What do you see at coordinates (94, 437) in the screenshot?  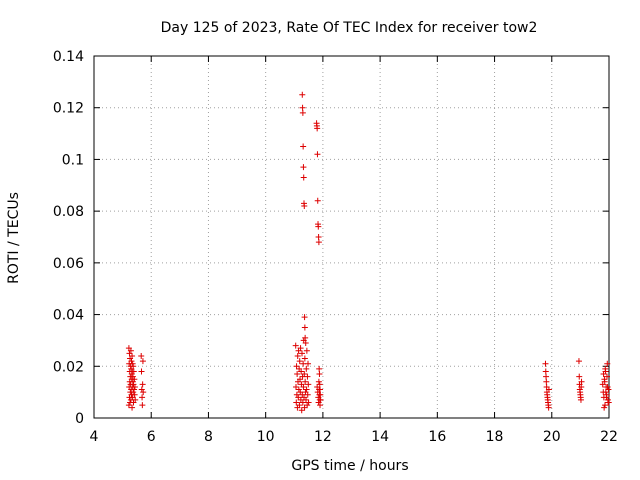 I see `x-tick-label: 4` at bounding box center [94, 437].